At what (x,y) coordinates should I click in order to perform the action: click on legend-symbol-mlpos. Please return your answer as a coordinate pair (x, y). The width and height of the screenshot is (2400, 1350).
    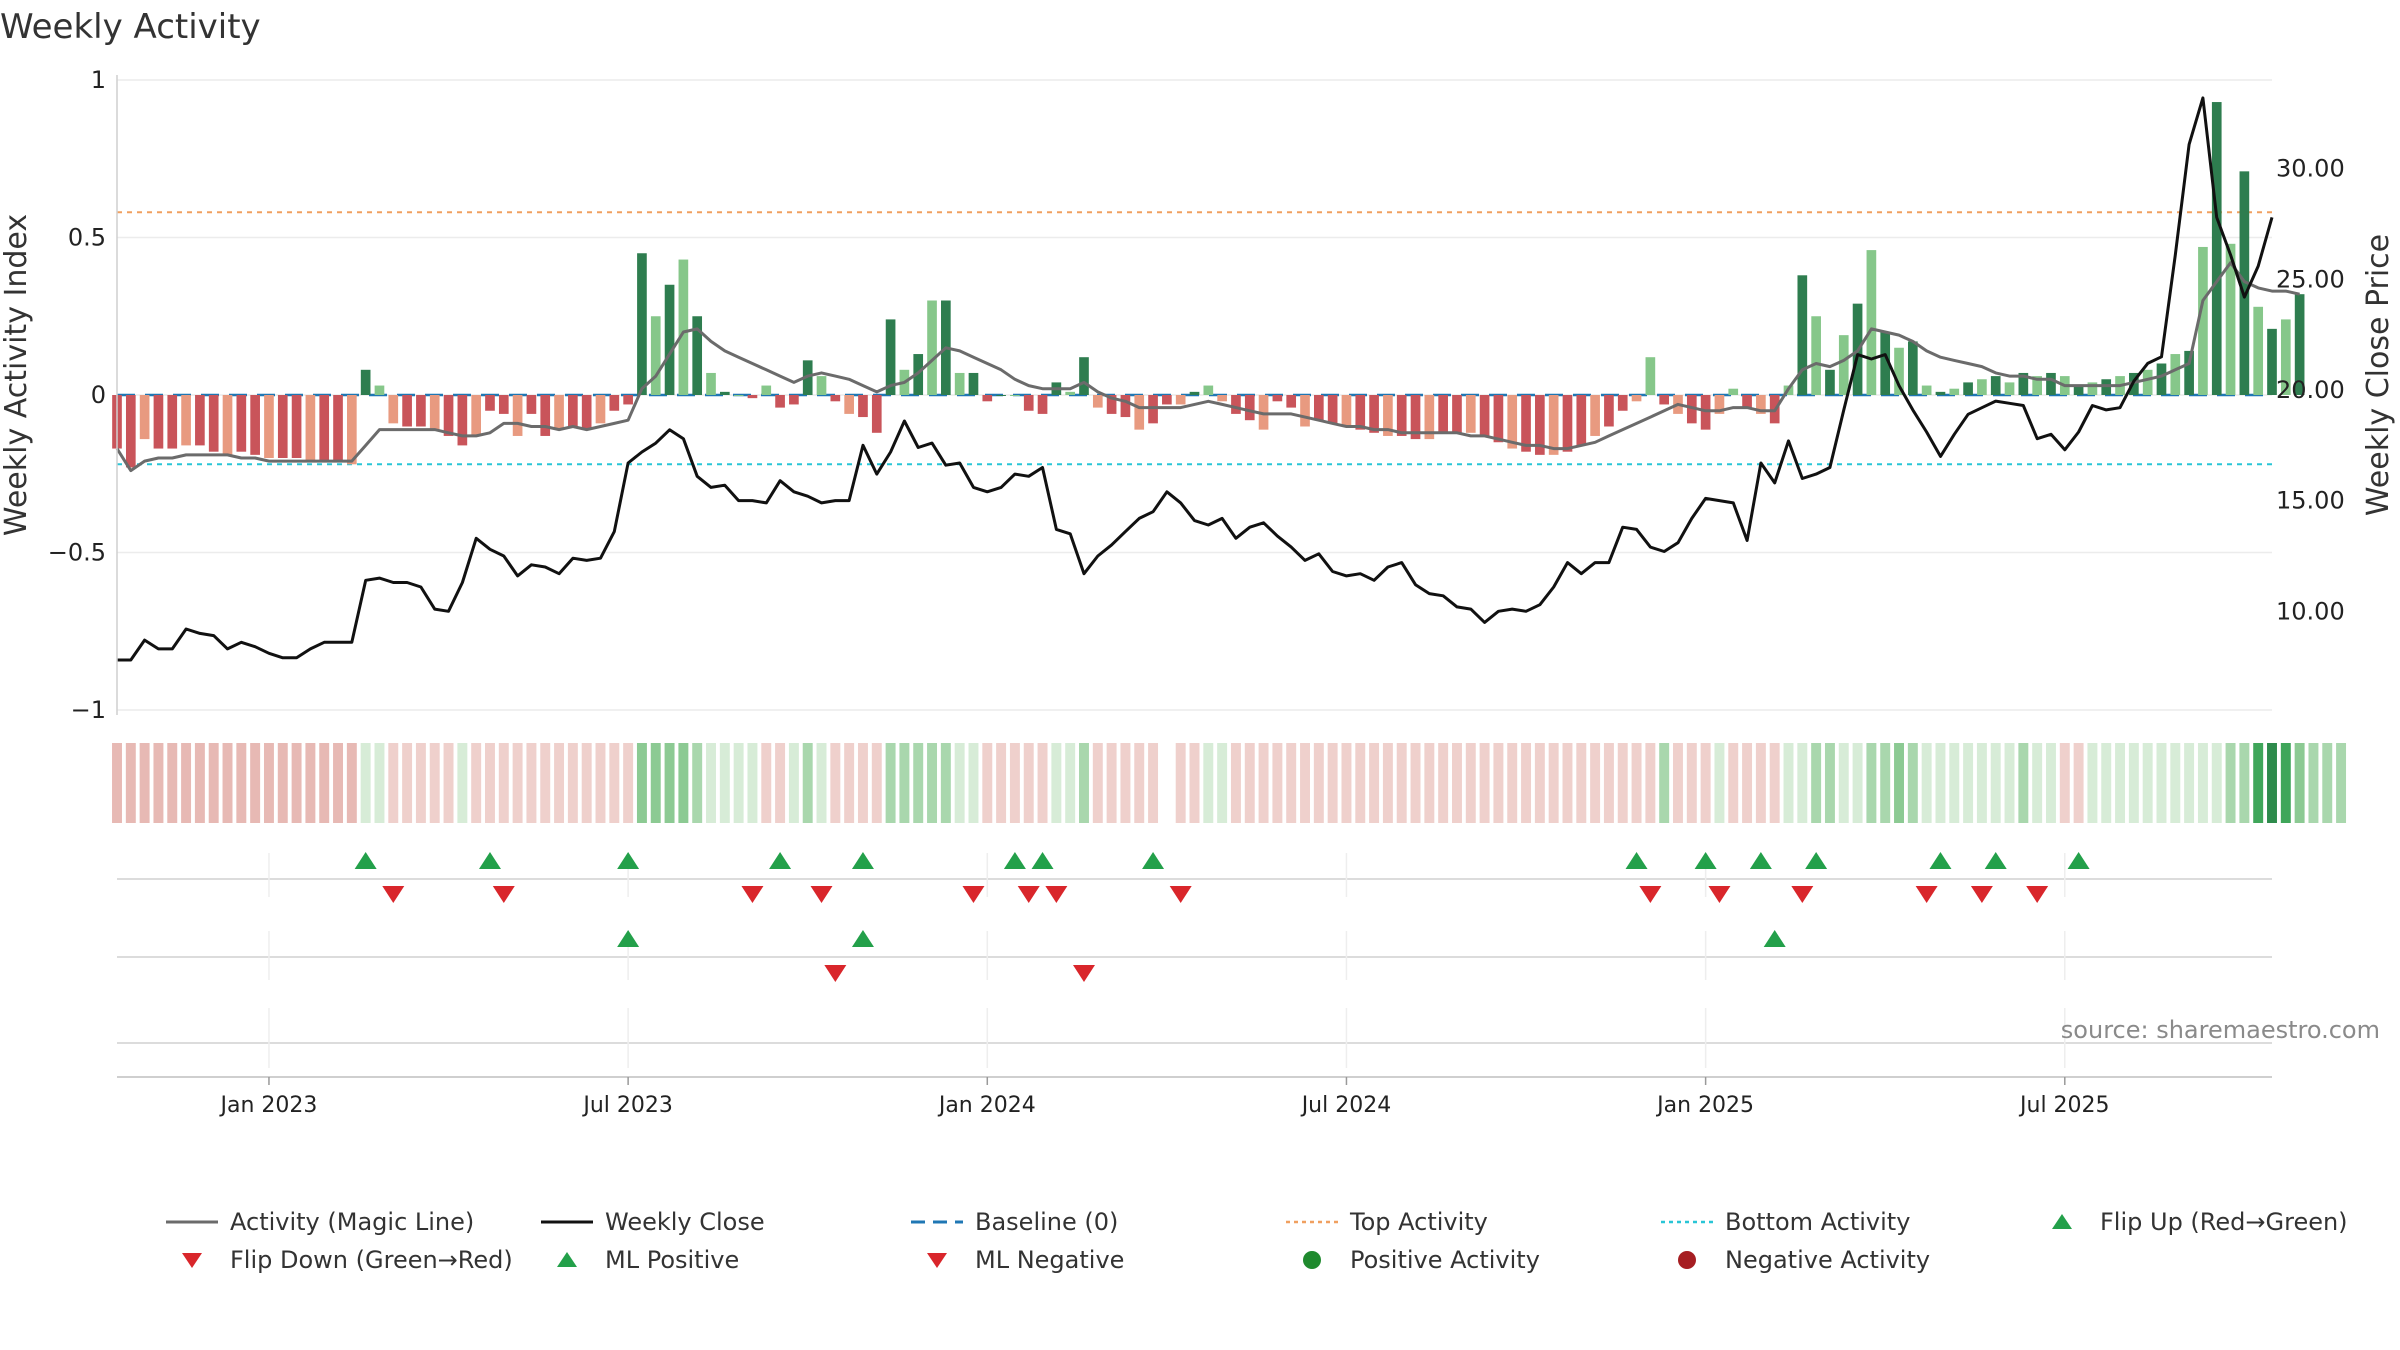
    Looking at the image, I should click on (567, 1259).